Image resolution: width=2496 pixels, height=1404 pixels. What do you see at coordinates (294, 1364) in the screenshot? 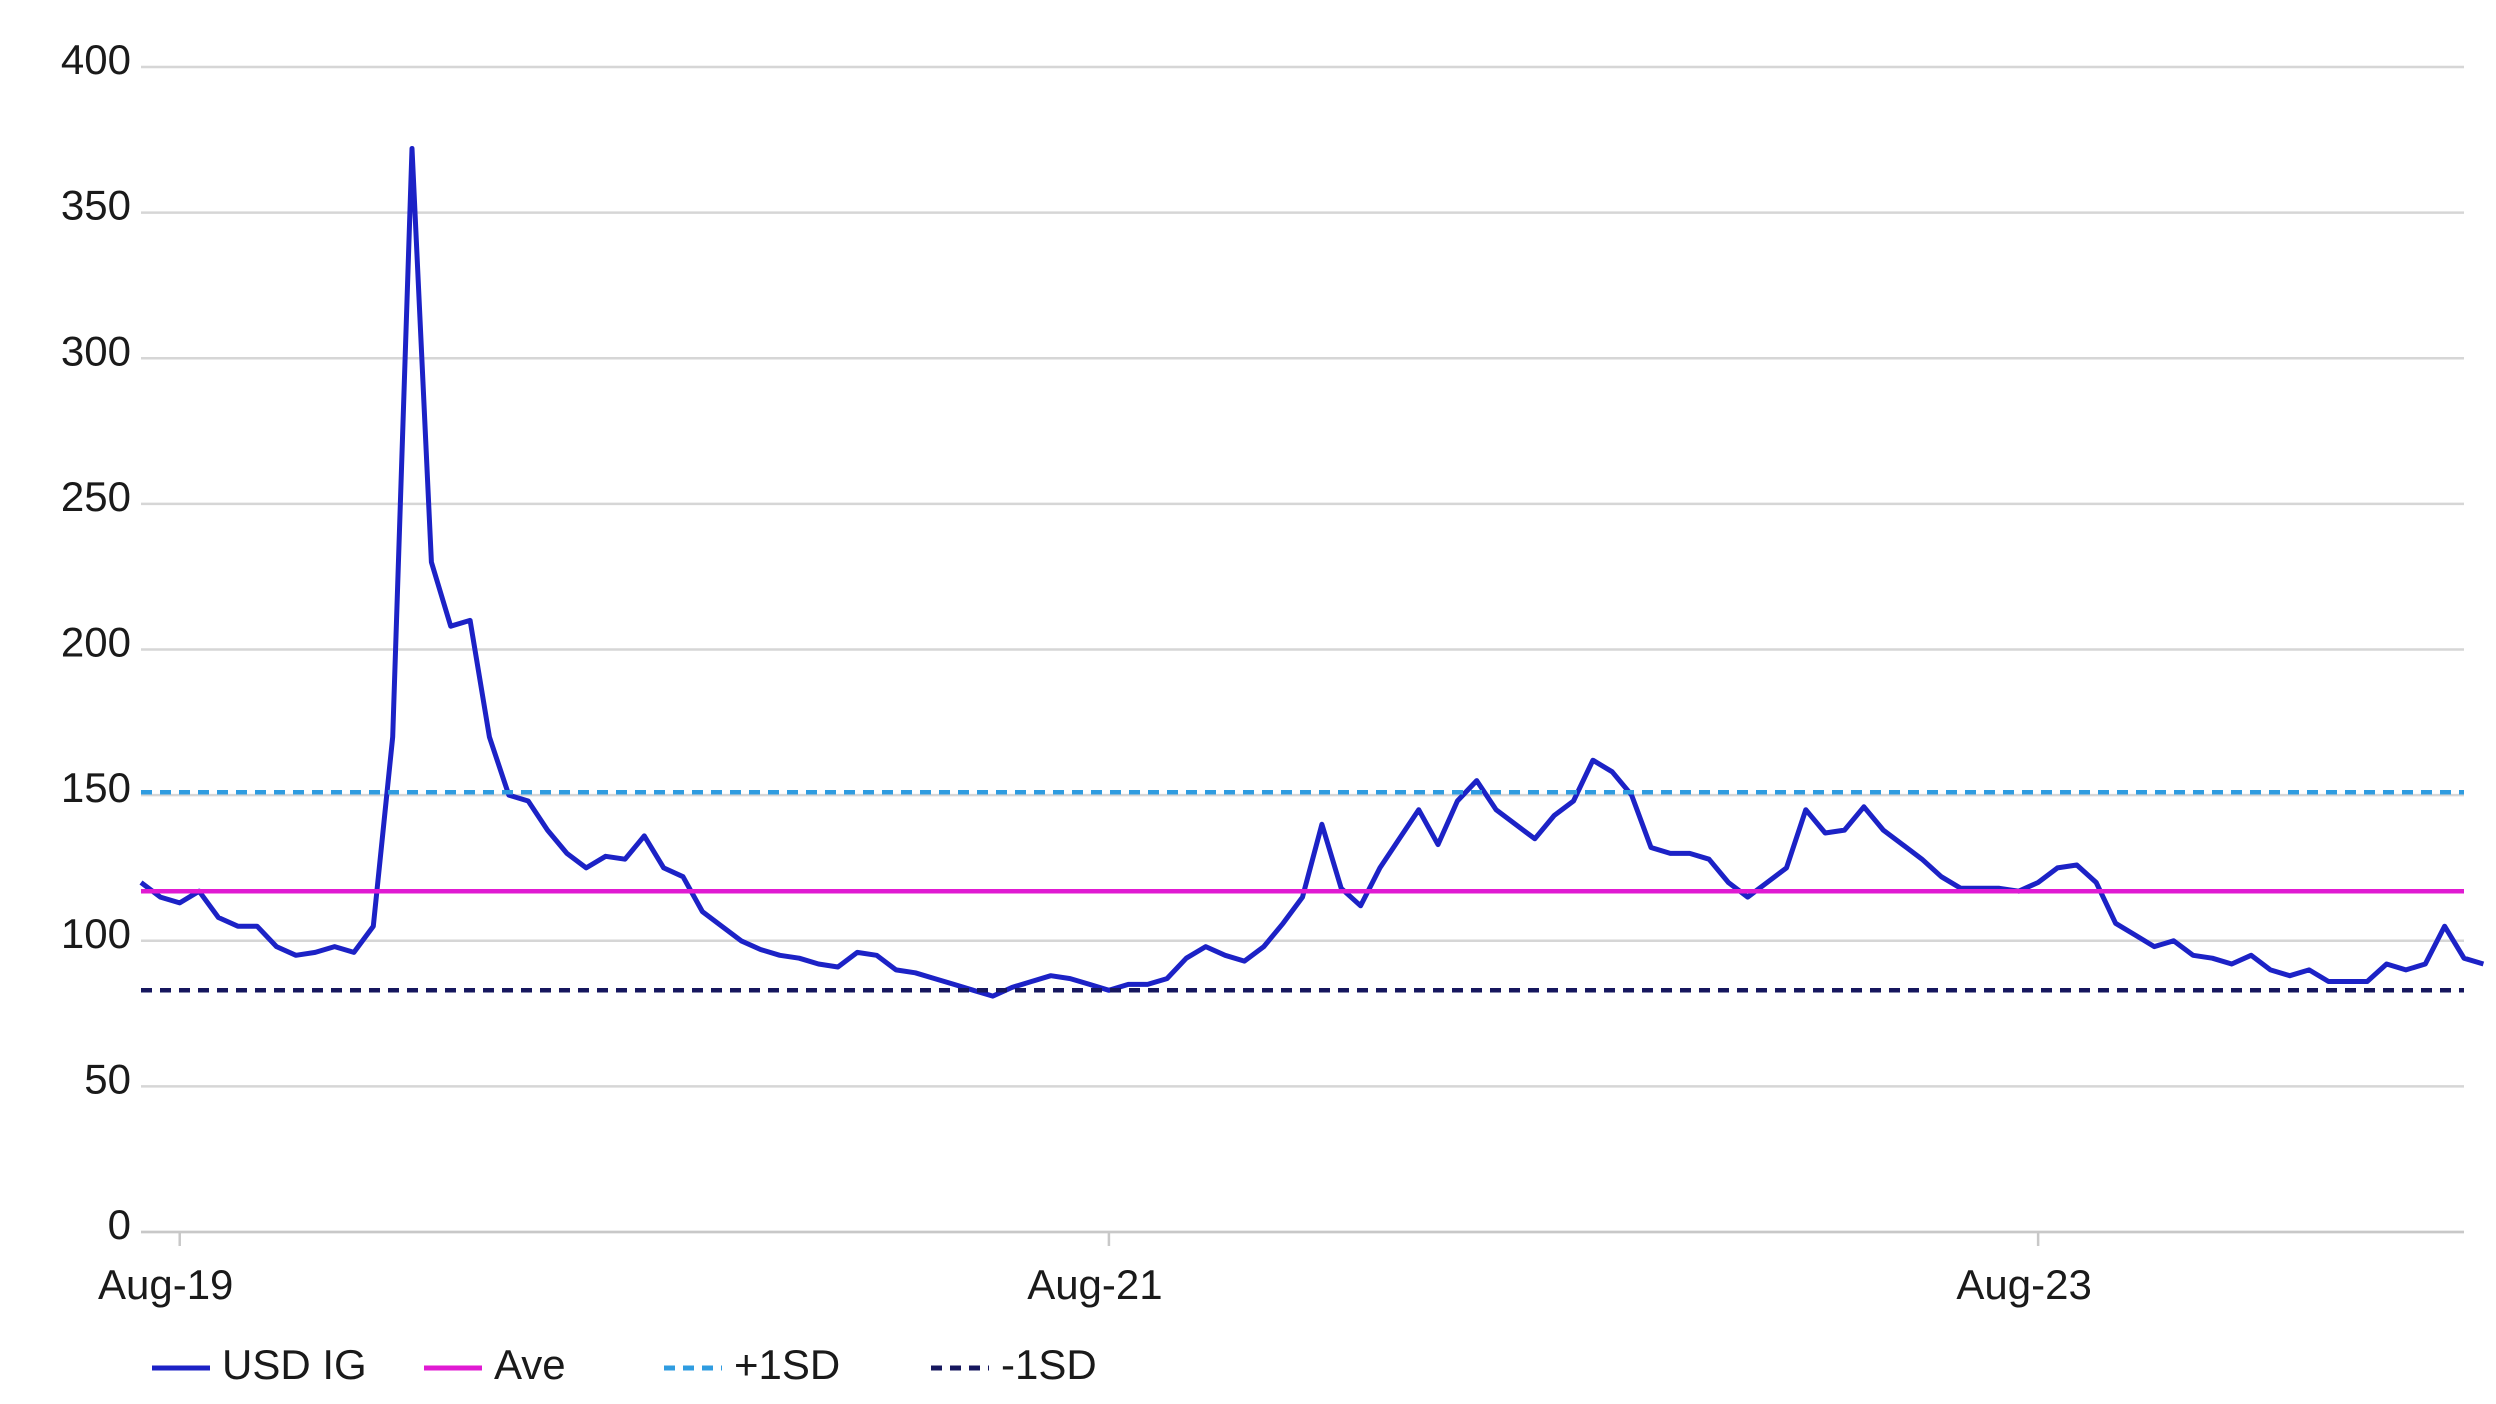
I see `legend-label: USD IG` at bounding box center [294, 1364].